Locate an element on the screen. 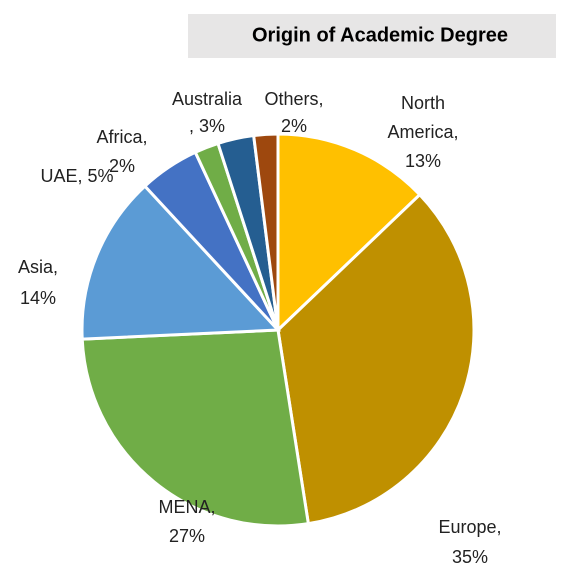 The width and height of the screenshot is (571, 574). data-label: , 3% is located at coordinates (207, 126).